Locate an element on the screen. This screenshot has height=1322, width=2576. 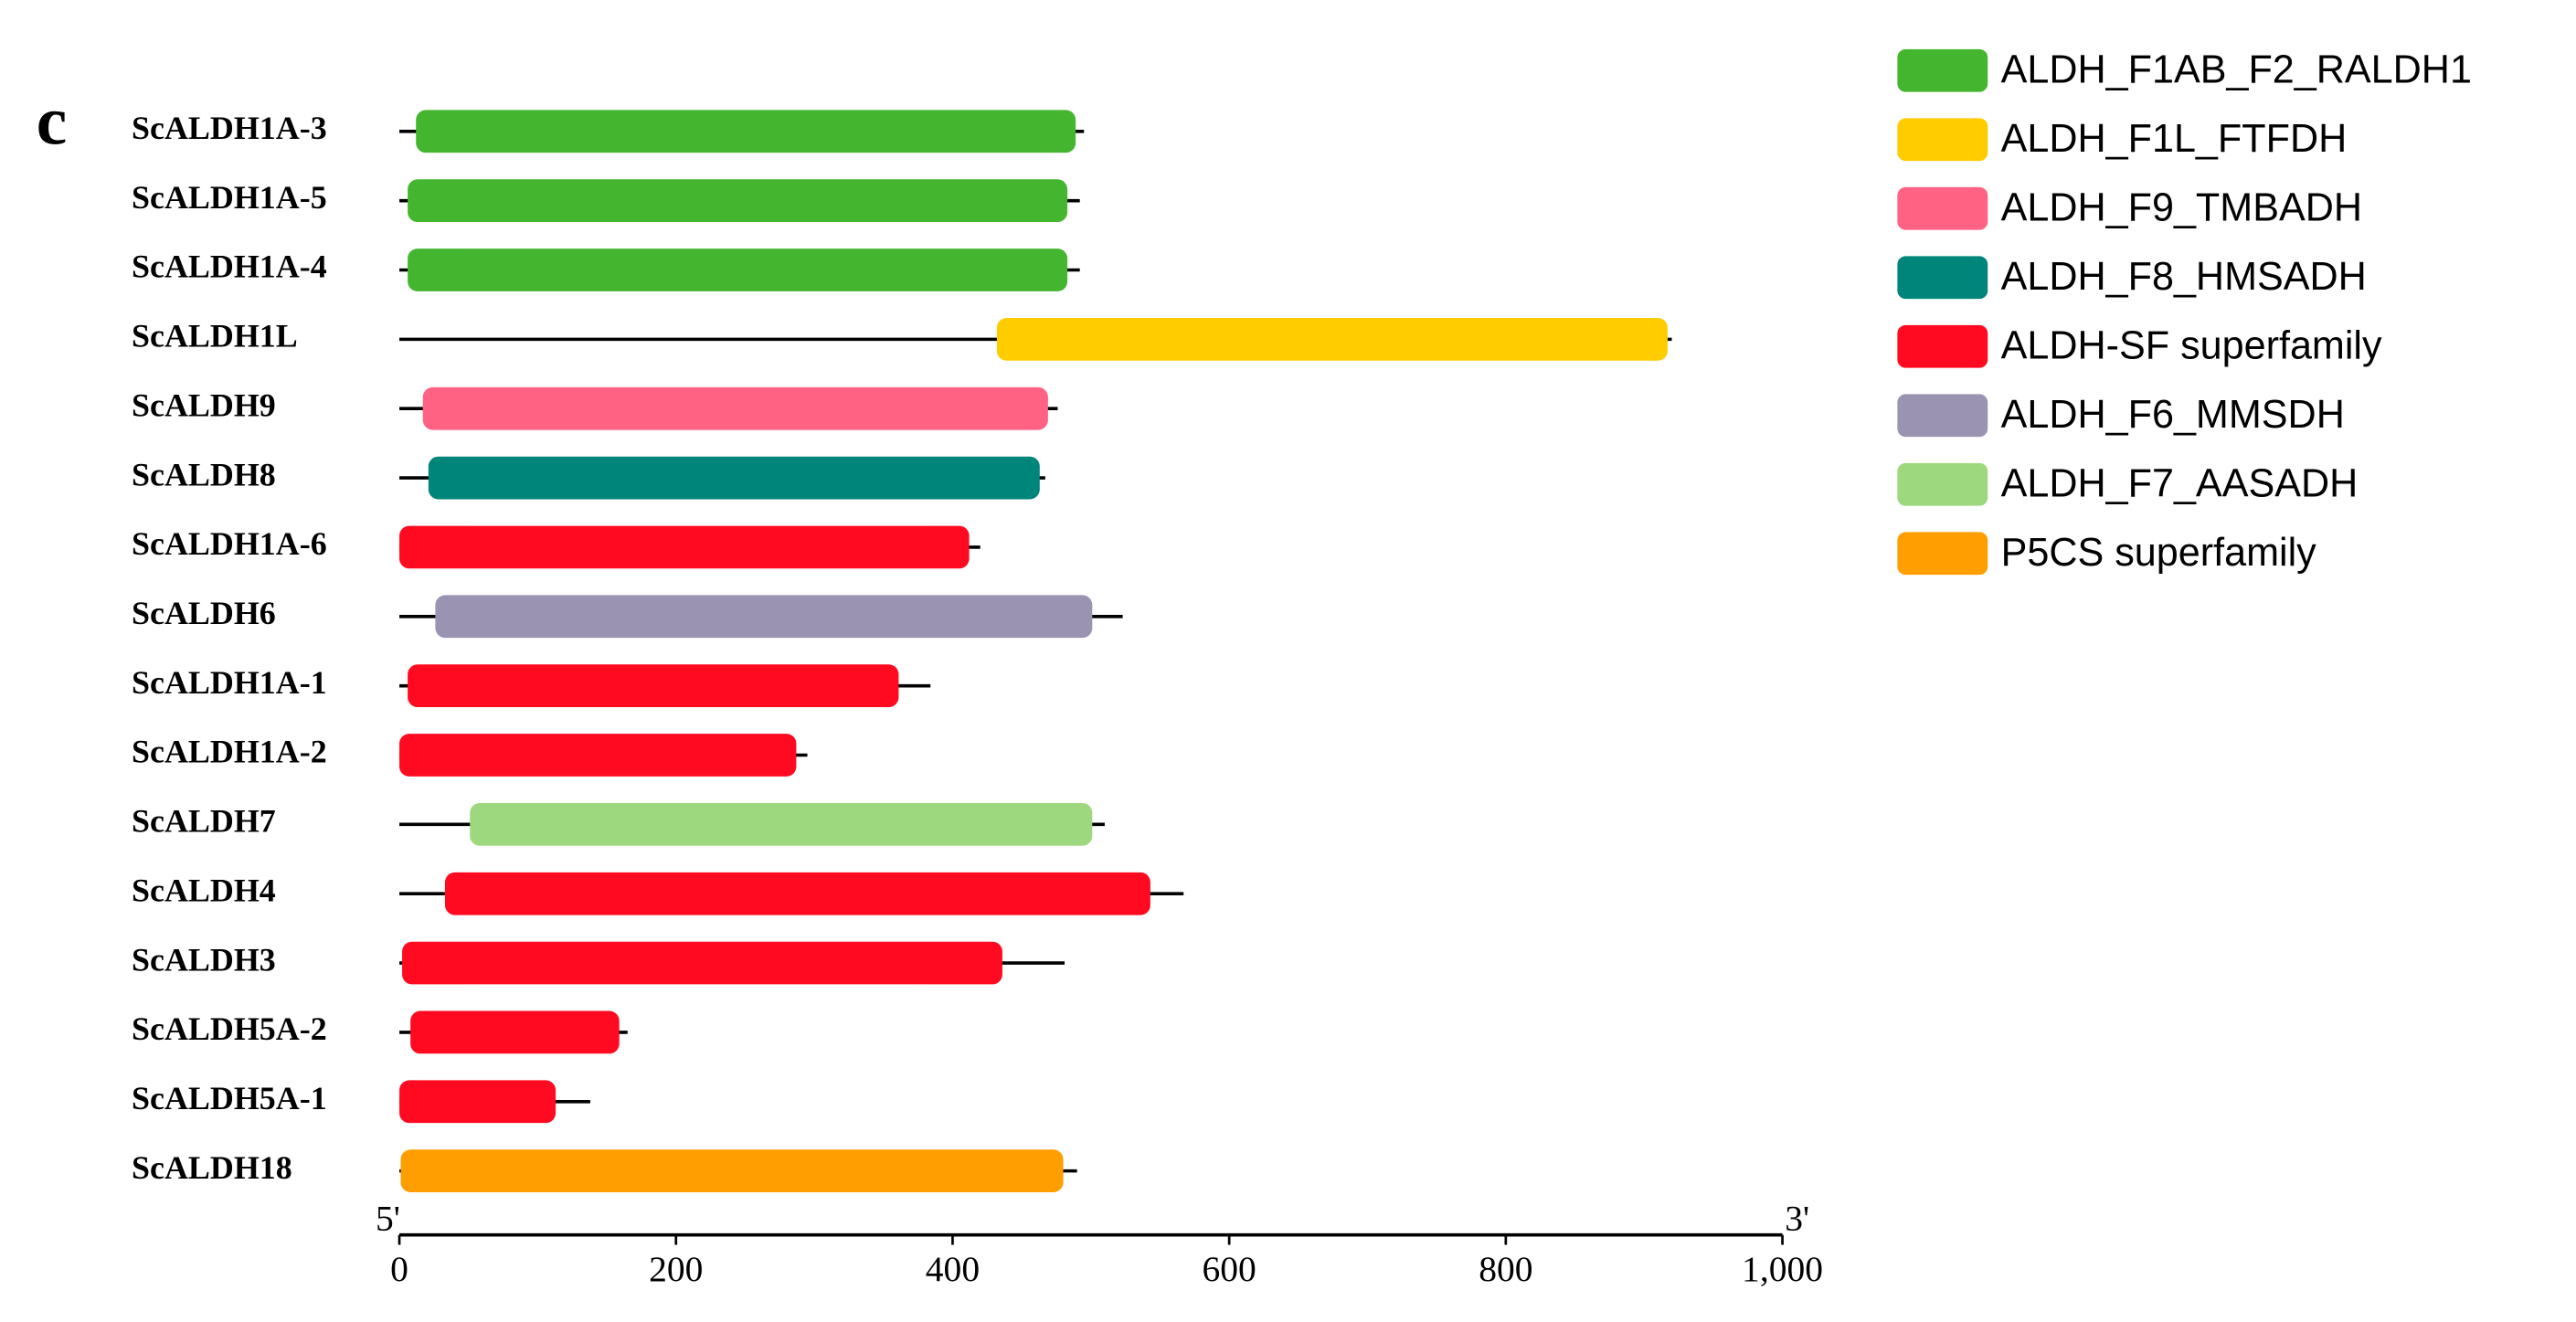
x-tick-label: 800 is located at coordinates (1505, 1269).